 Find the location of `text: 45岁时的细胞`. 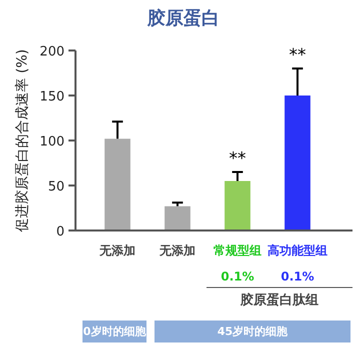

text: 45岁时的细胞 is located at coordinates (253, 331).